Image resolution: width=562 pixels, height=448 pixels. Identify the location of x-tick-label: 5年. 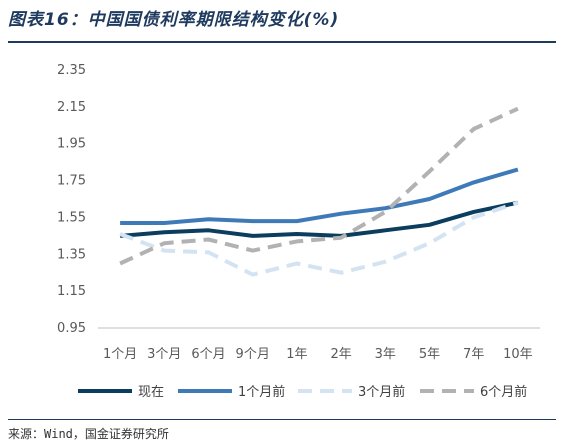
(429, 354).